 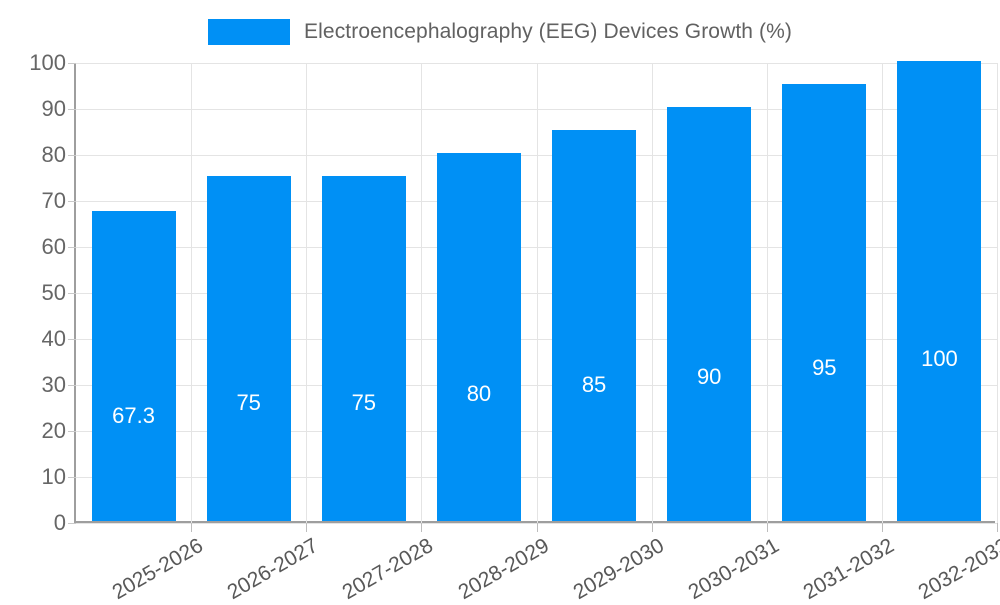 What do you see at coordinates (158, 569) in the screenshot?
I see `x-axis-tick-label: 2025-2026` at bounding box center [158, 569].